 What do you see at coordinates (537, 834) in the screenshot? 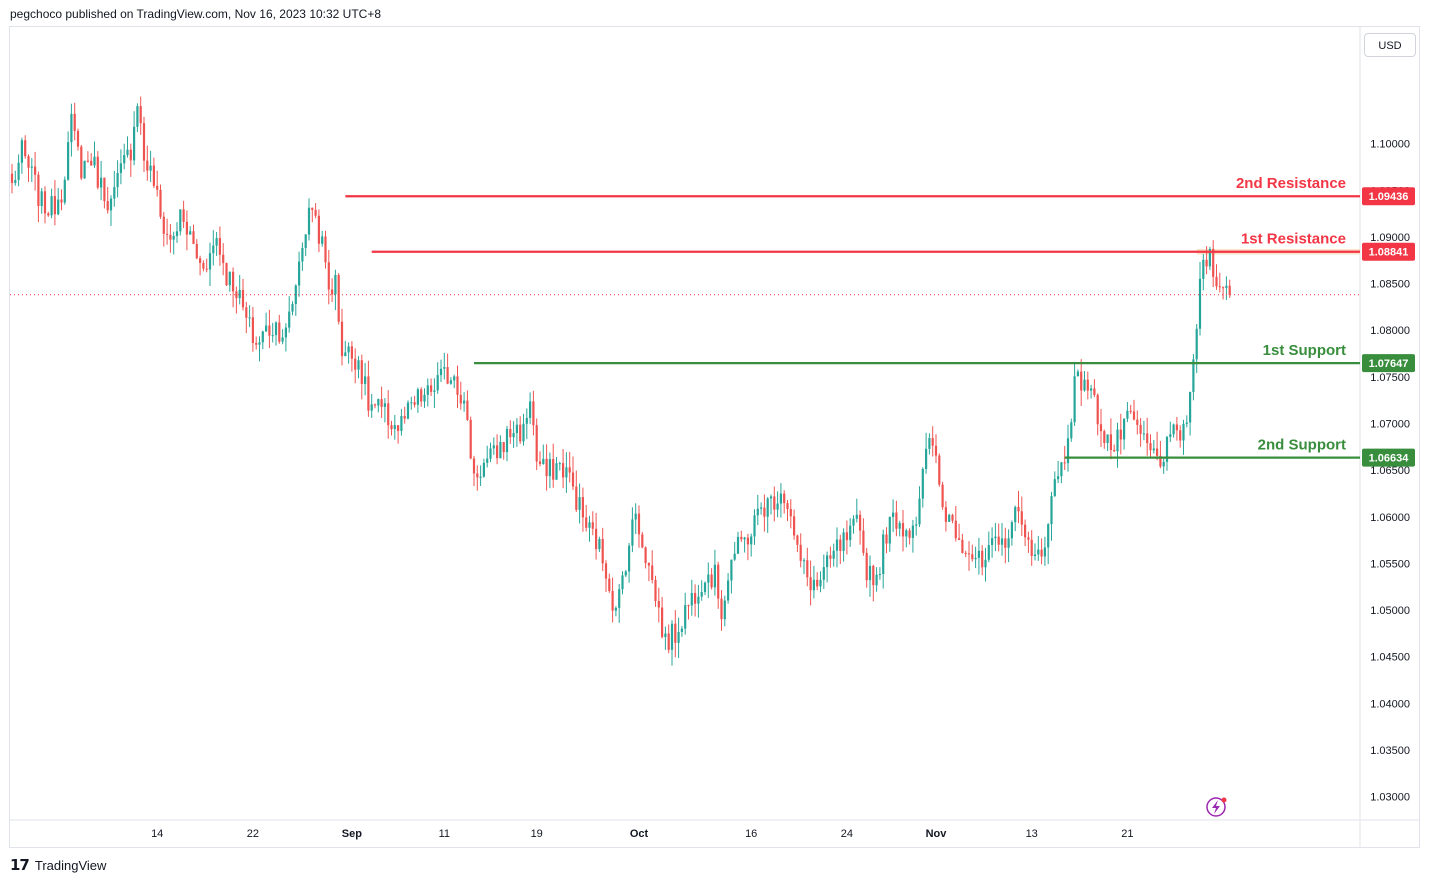
I see `x-tick-label: 19` at bounding box center [537, 834].